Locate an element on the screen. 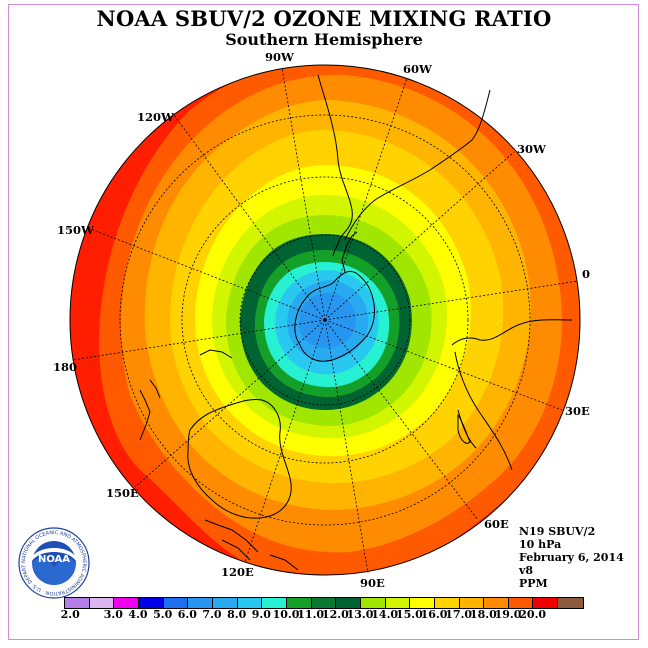 The width and height of the screenshot is (648, 648). colorbar-tick-label: 10.0 is located at coordinates (286, 614).